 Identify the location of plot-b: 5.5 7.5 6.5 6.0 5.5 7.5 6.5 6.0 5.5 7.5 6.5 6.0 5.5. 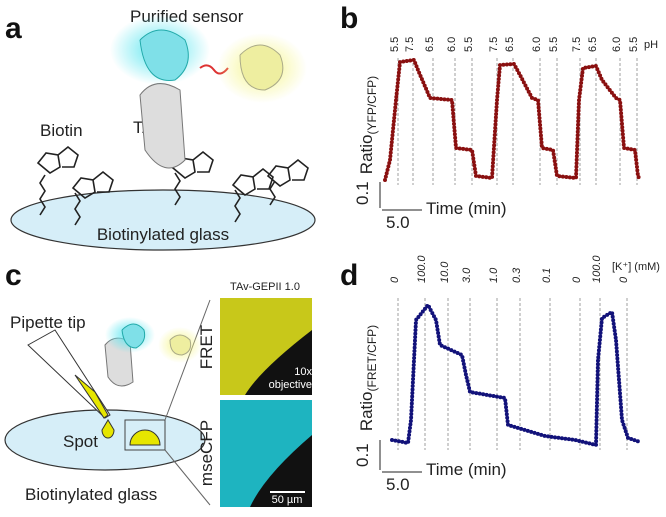
(512, 111).